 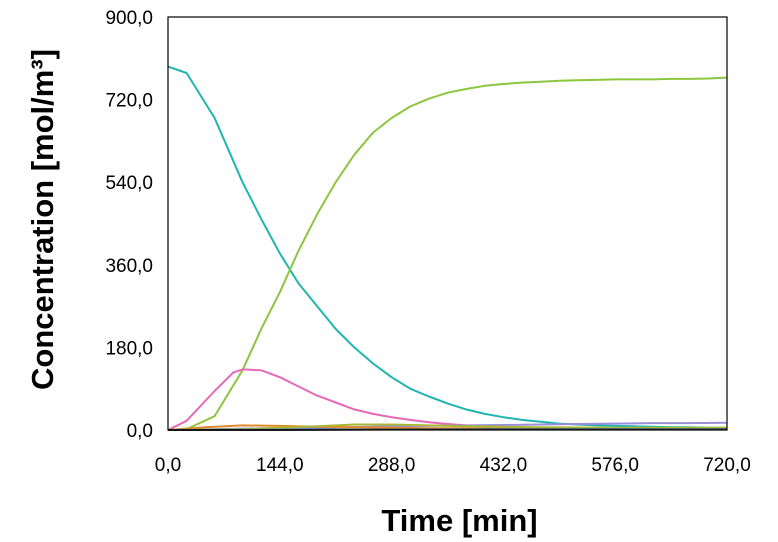 What do you see at coordinates (168, 465) in the screenshot?
I see `x-tick-label: 0,0` at bounding box center [168, 465].